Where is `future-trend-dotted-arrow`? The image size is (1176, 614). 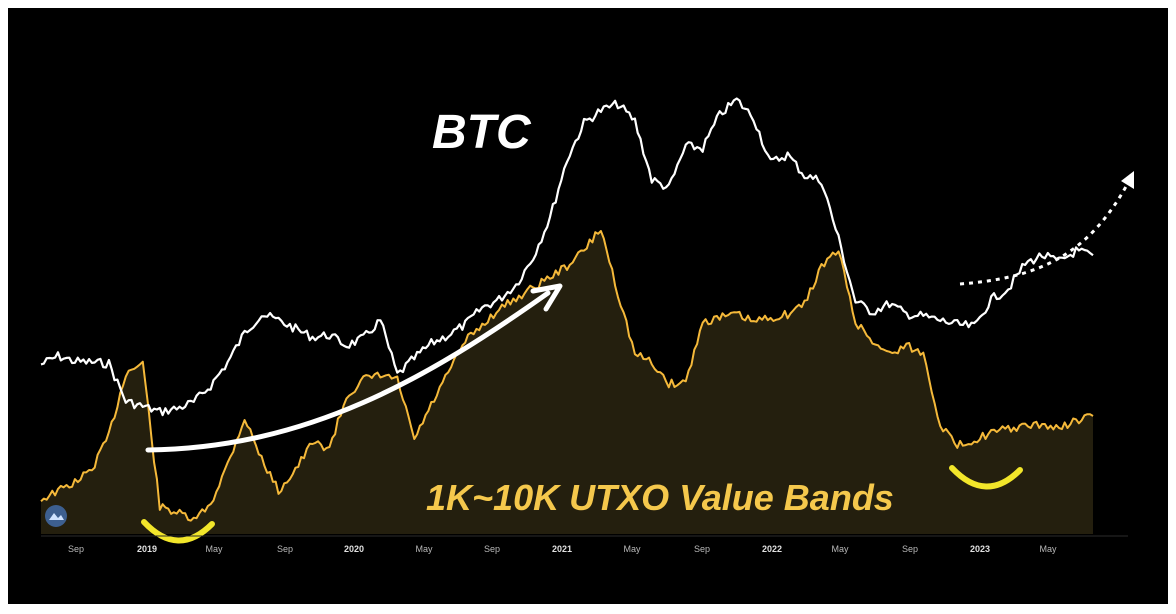 future-trend-dotted-arrow is located at coordinates (1044, 234).